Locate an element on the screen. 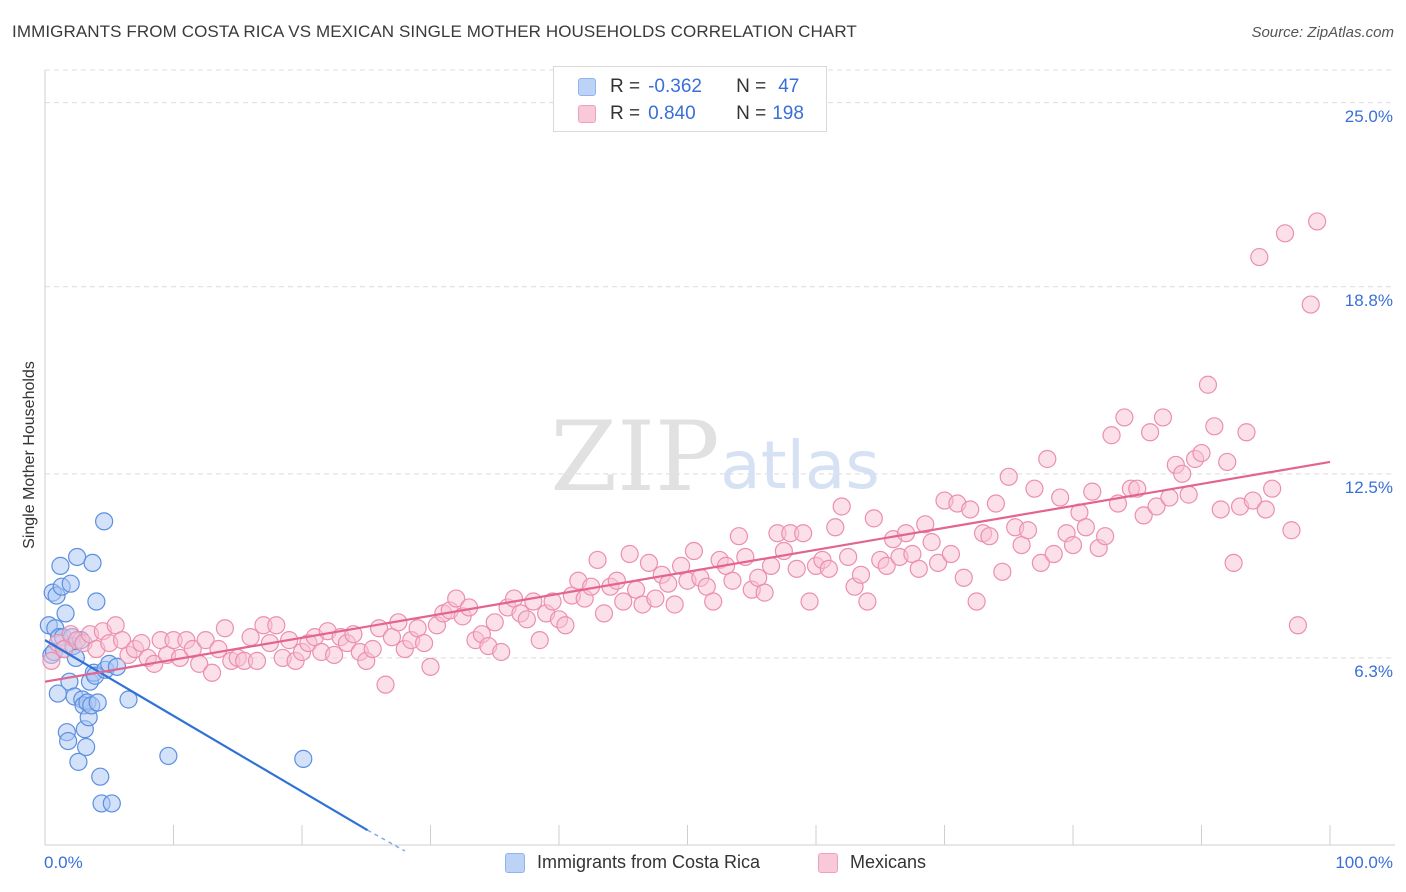 The image size is (1406, 892). y-tick-label: 18.8% is located at coordinates (1368, 300).